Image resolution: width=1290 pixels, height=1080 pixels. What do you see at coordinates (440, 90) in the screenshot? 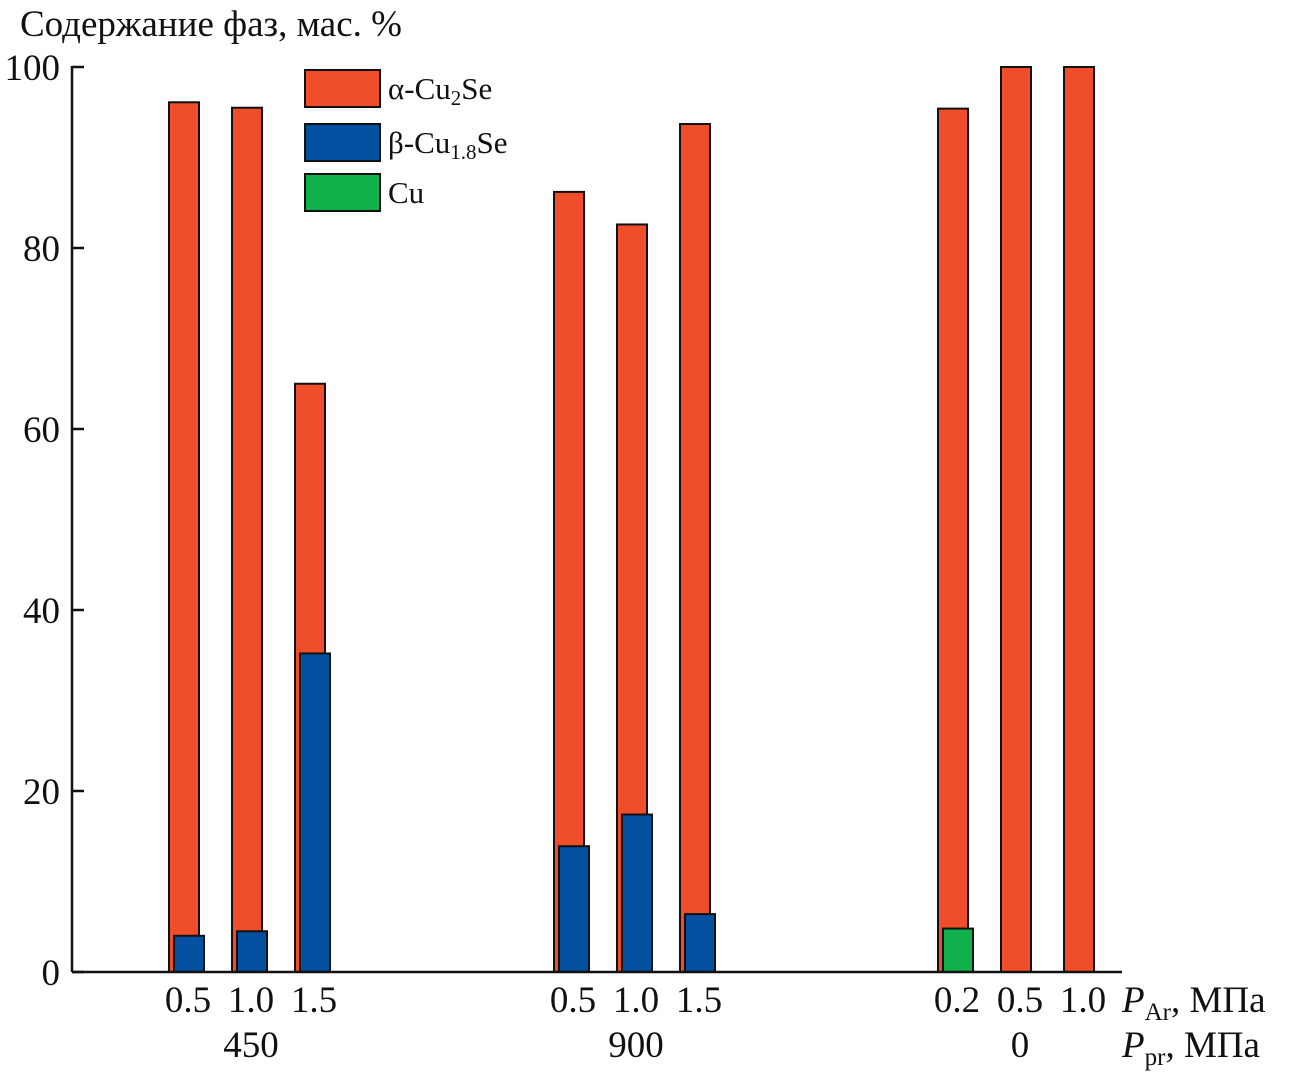
I see `legend-label: α-Cu2Se` at bounding box center [440, 90].